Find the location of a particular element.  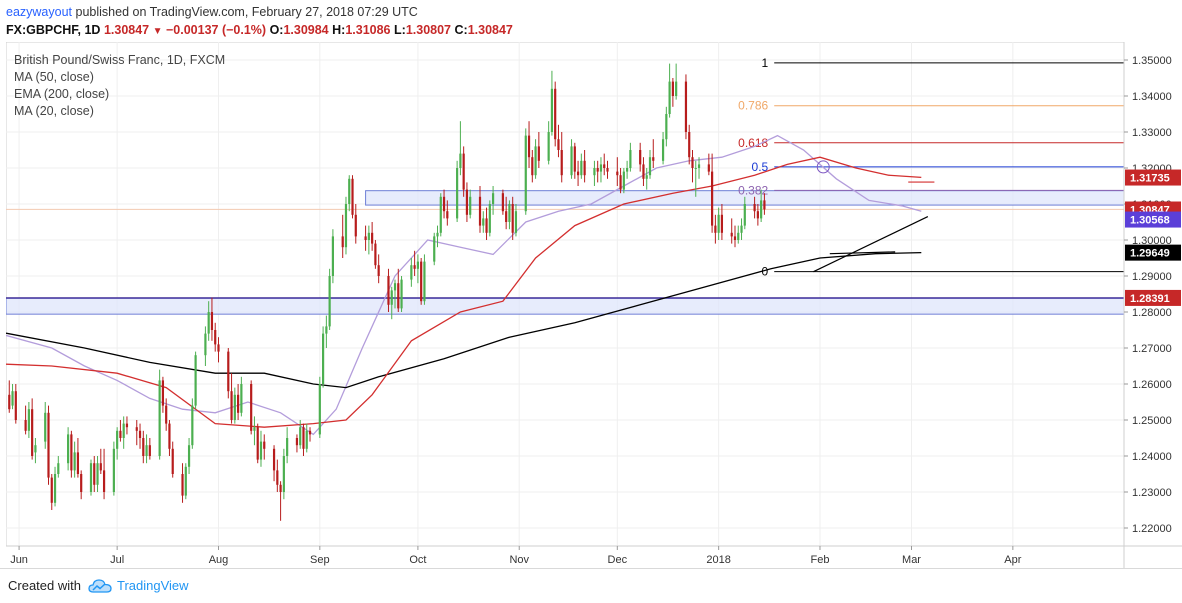

price-tick-label: 1.23000 is located at coordinates (1152, 493).